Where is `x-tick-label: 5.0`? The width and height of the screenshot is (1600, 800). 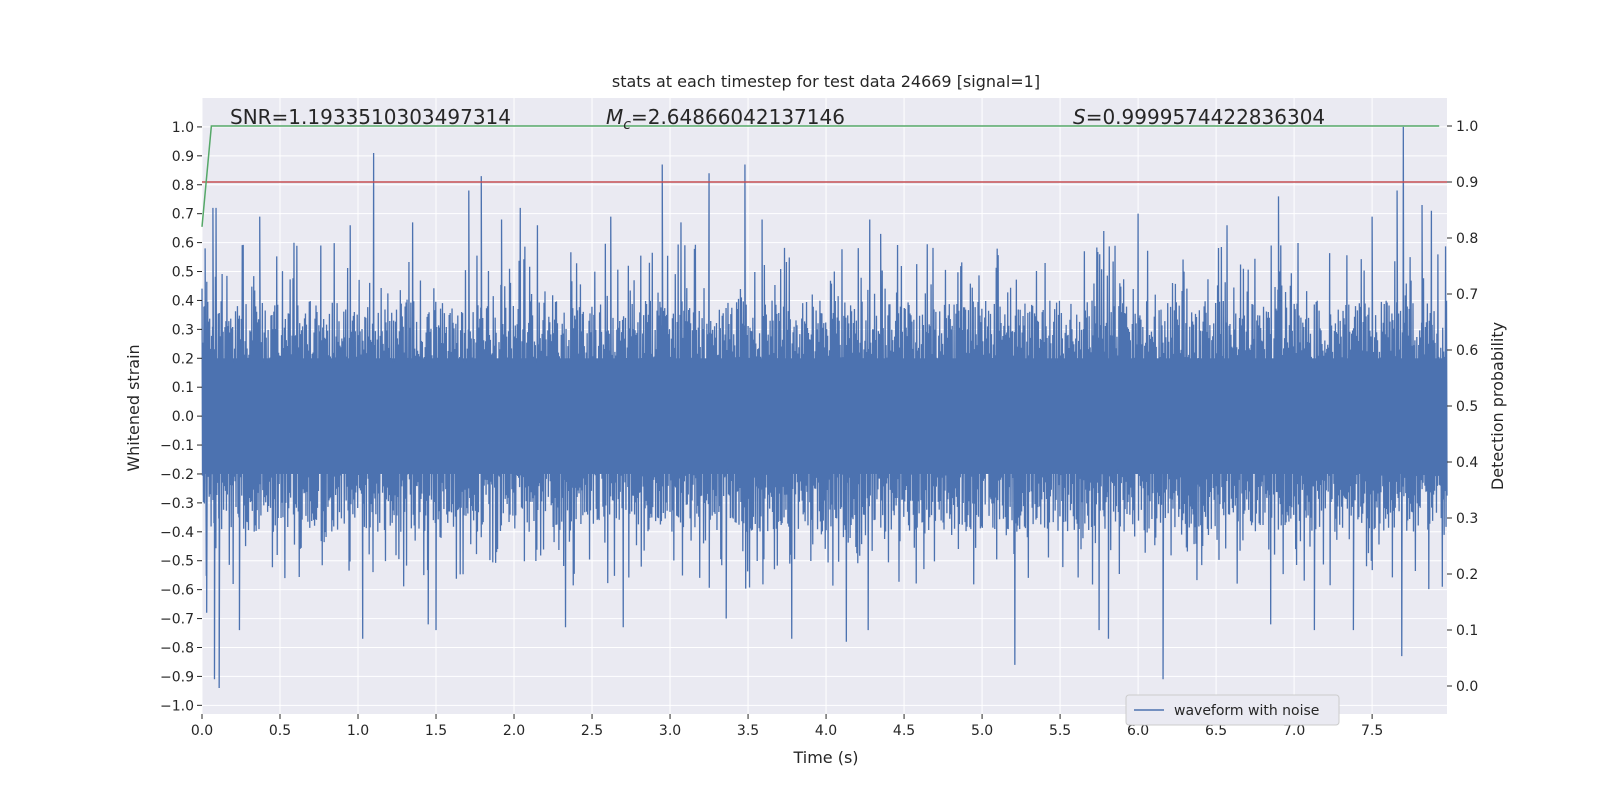
x-tick-label: 5.0 is located at coordinates (982, 731).